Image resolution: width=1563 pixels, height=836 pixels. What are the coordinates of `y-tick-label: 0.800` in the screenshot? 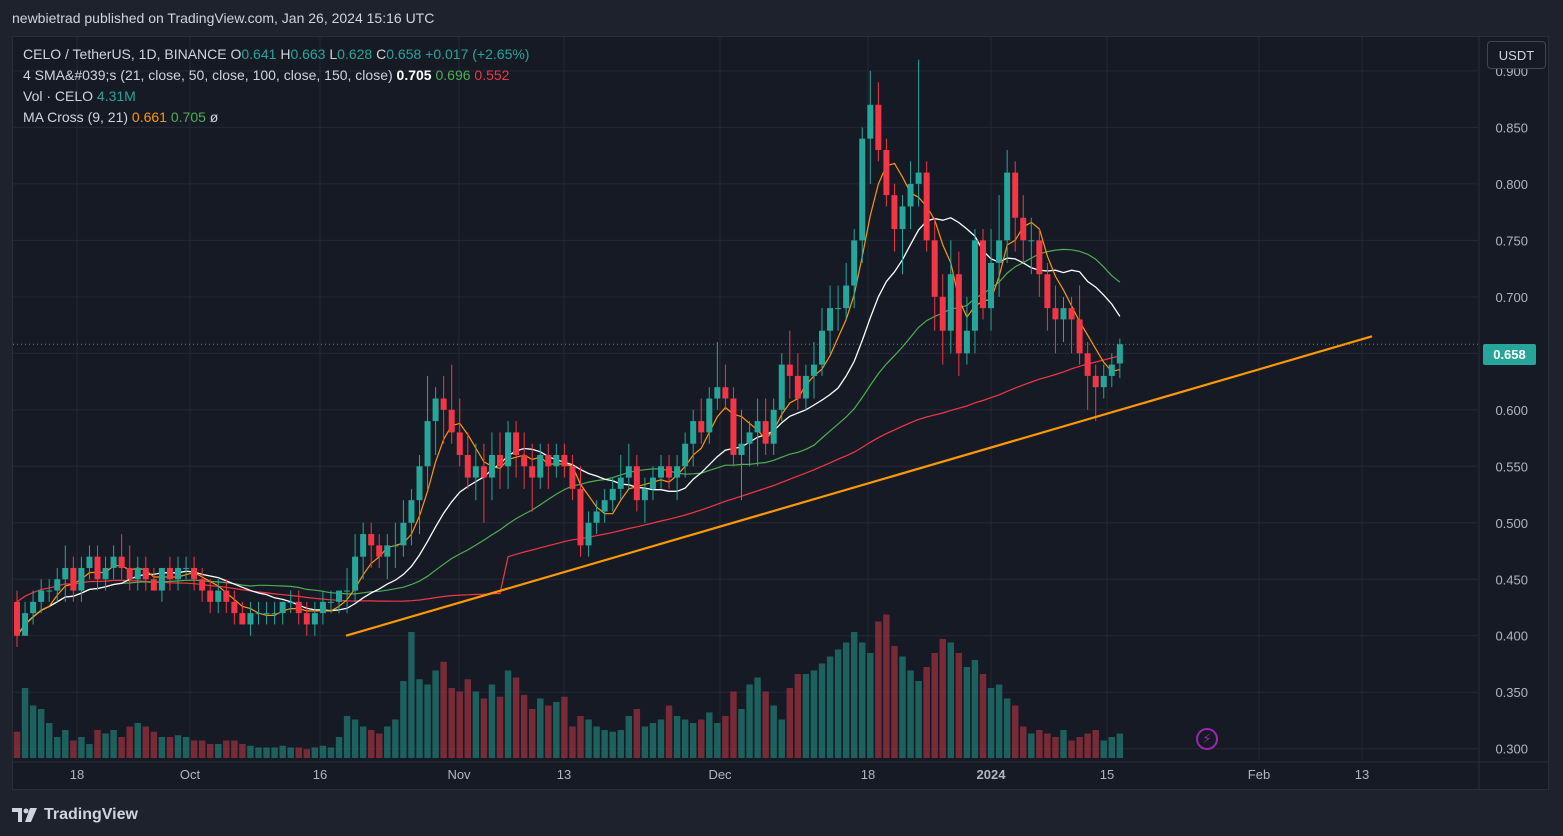 It's located at (1511, 184).